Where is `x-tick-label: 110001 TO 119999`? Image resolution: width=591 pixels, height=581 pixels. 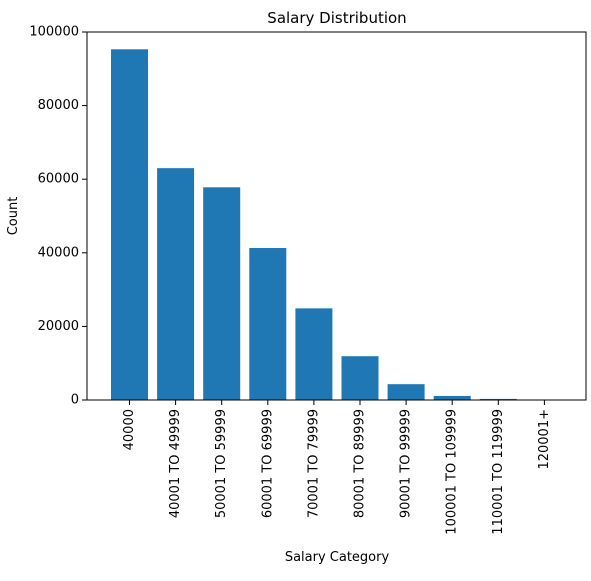
x-tick-label: 110001 TO 119999 is located at coordinates (498, 472).